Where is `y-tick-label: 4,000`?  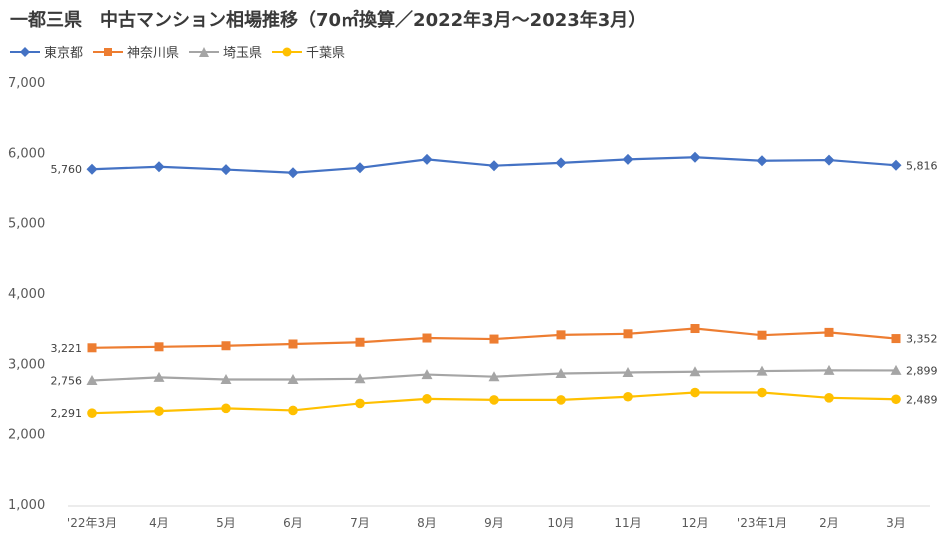 y-tick-label: 4,000 is located at coordinates (26, 294).